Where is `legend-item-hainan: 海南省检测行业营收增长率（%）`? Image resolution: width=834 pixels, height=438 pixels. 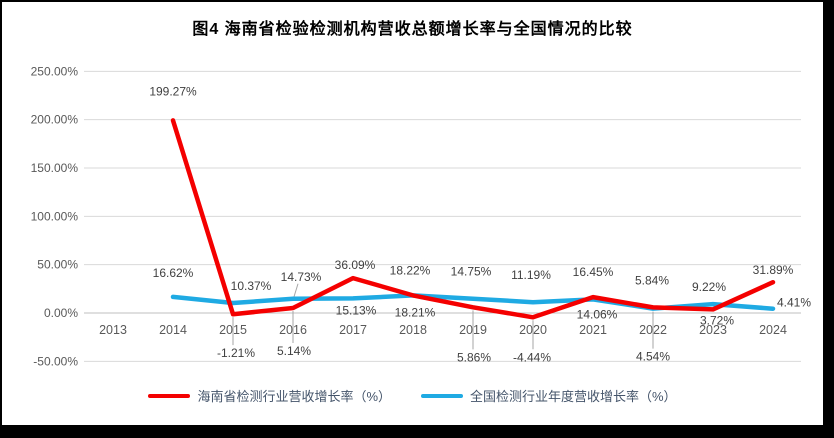 legend-item-hainan: 海南省检测行业营收增长率（%） is located at coordinates (269, 395).